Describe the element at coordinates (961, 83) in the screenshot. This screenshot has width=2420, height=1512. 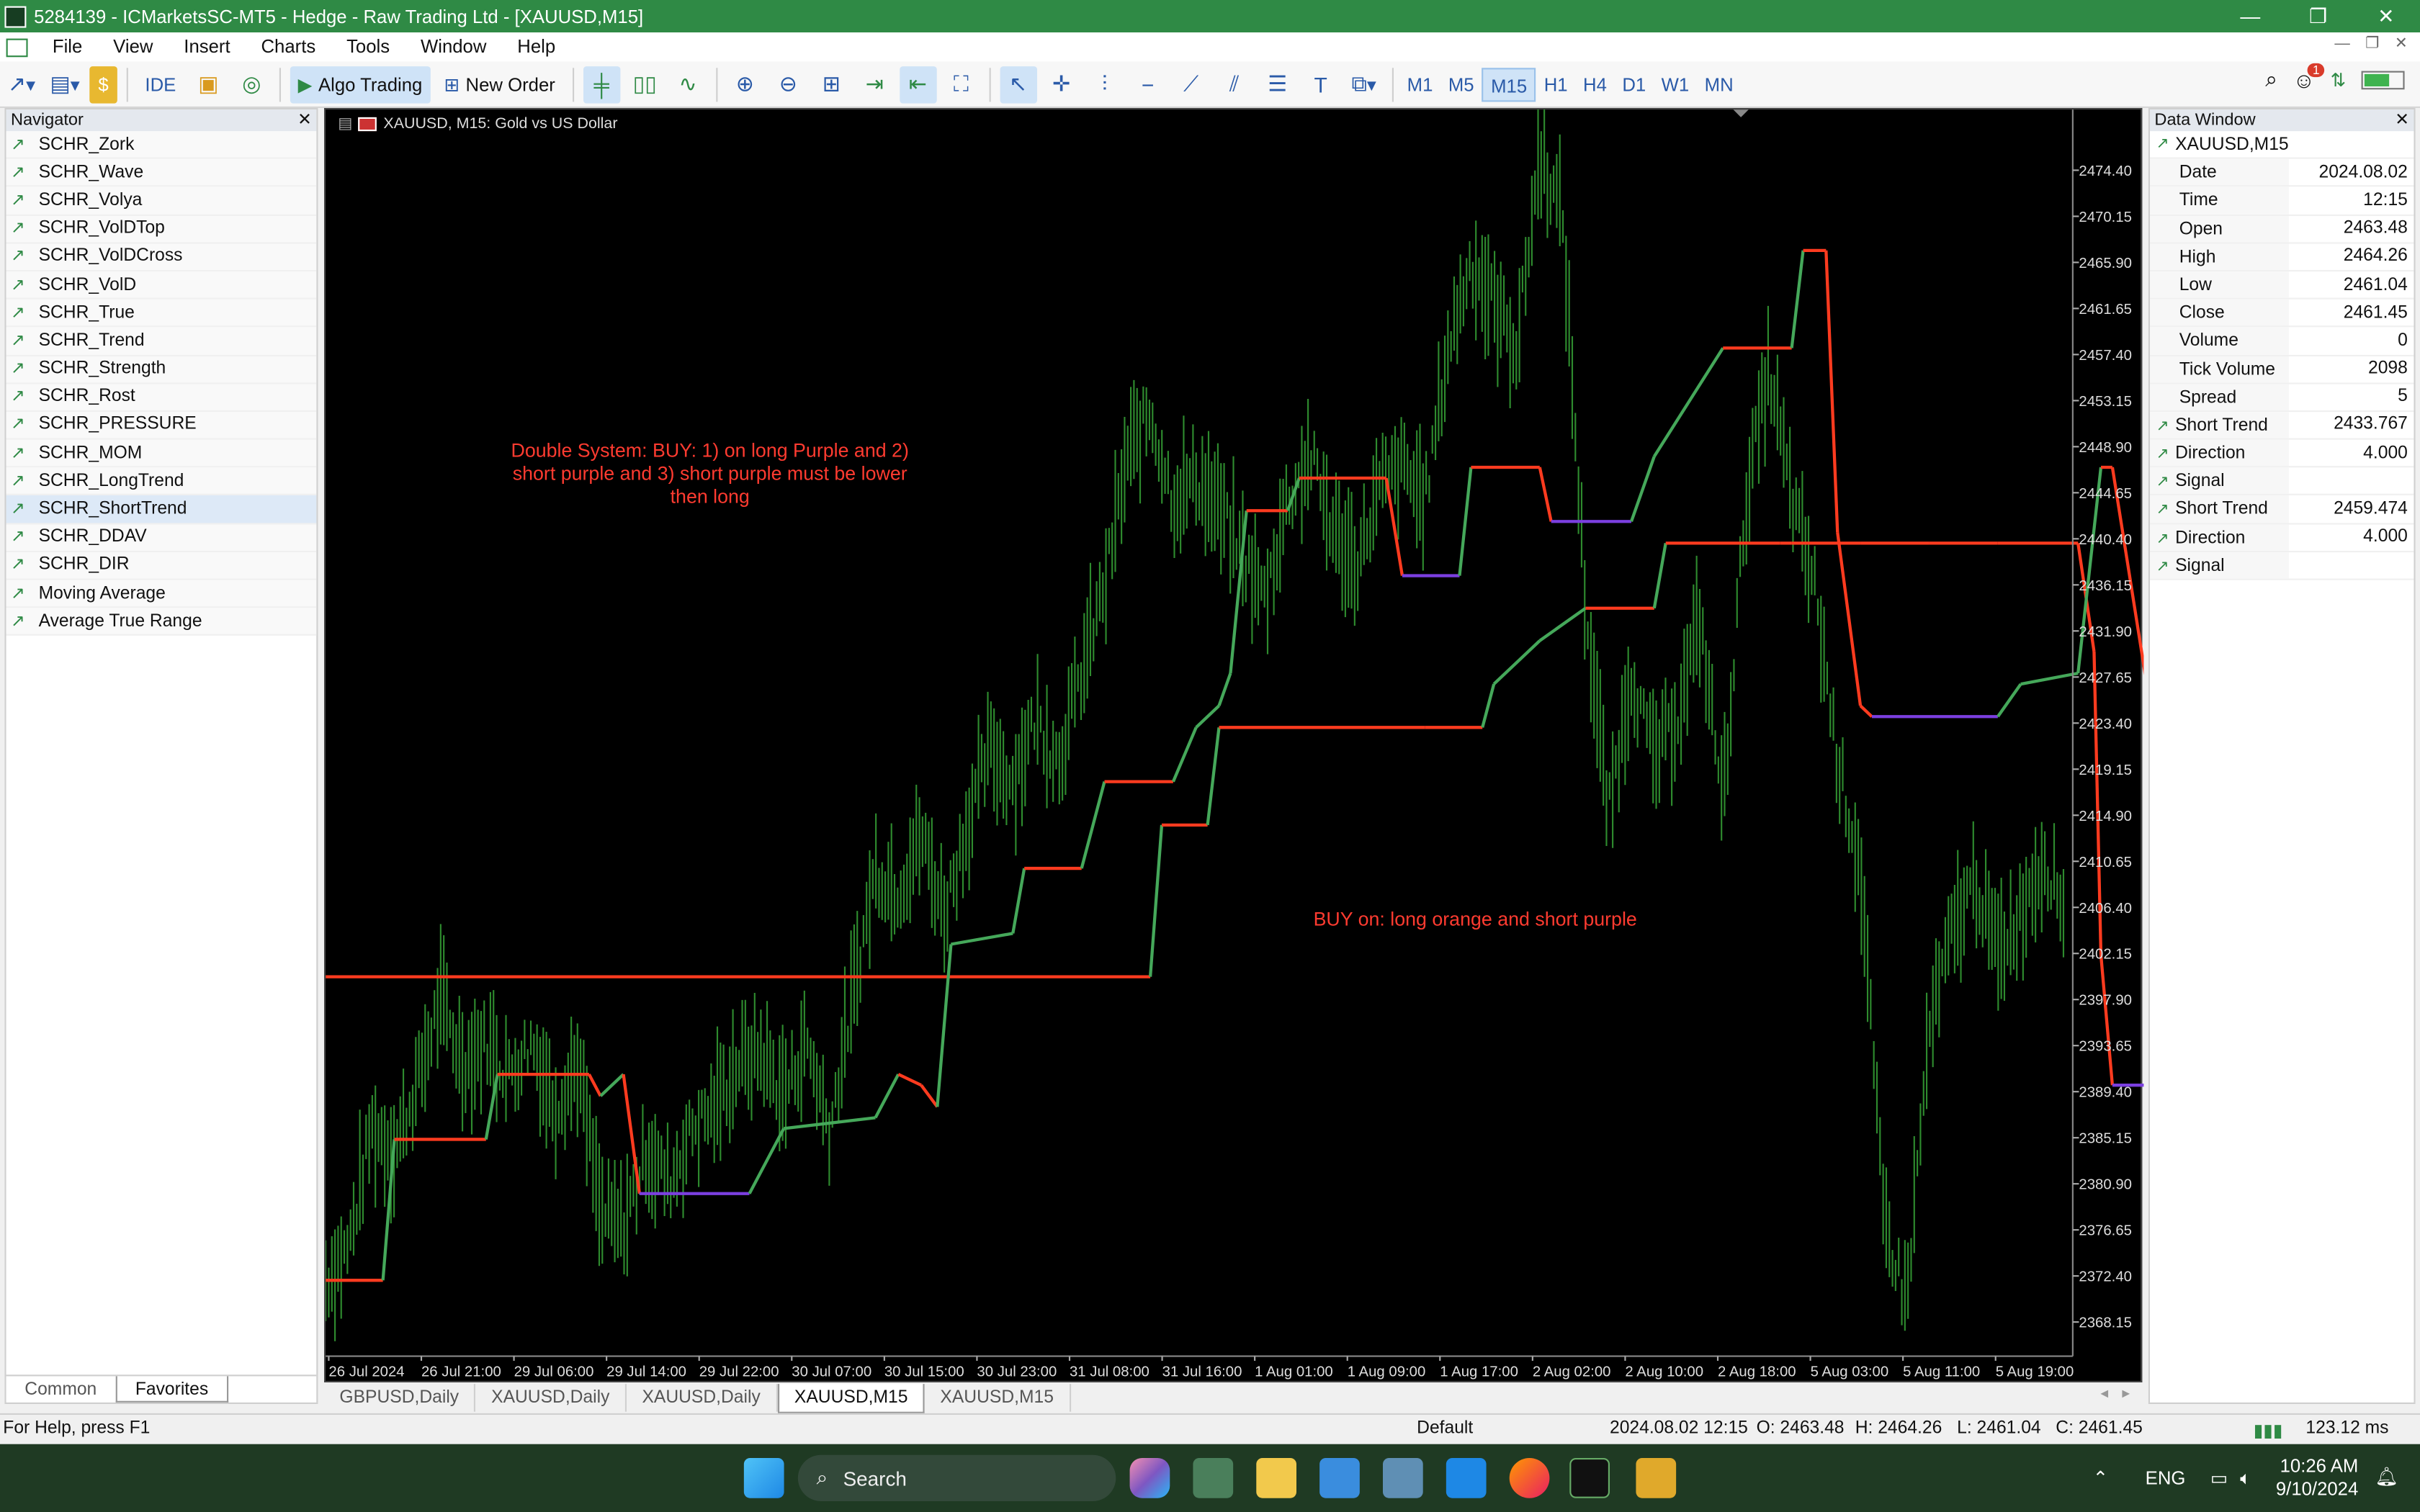
I see `screenshot-icon: ⛶` at that location.